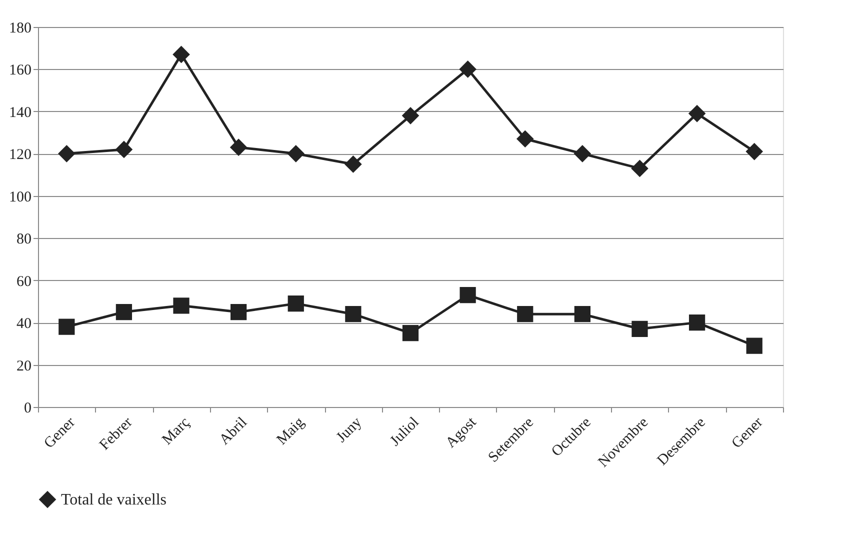 Image resolution: width=843 pixels, height=542 pixels. I want to click on legend-label: Total de vaixells, so click(114, 500).